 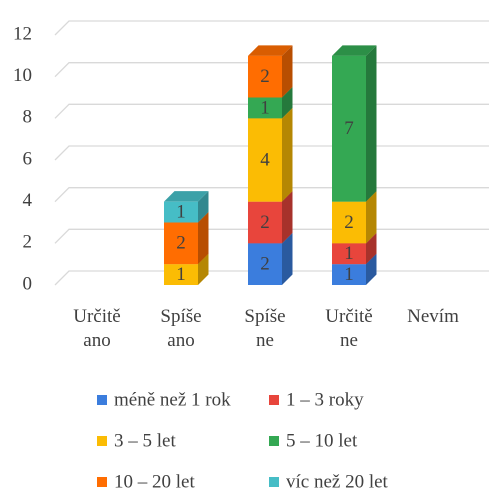 I want to click on legend-label: víc než 20 let, so click(x=337, y=481).